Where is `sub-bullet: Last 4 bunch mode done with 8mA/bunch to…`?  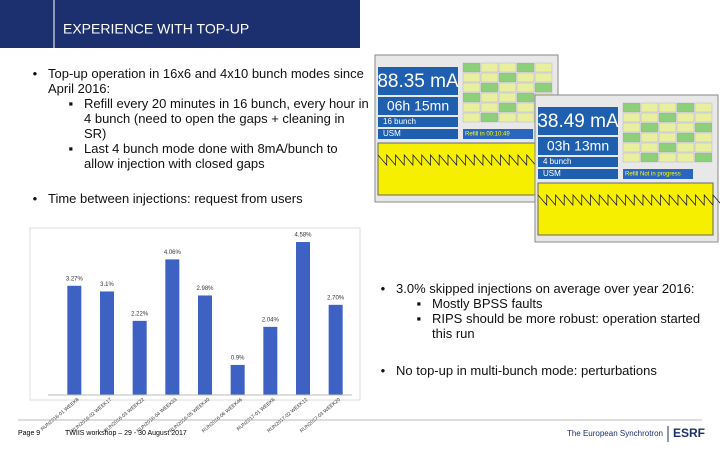
sub-bullet: Last 4 bunch mode done with 8mA/bunch to… is located at coordinates (227, 156).